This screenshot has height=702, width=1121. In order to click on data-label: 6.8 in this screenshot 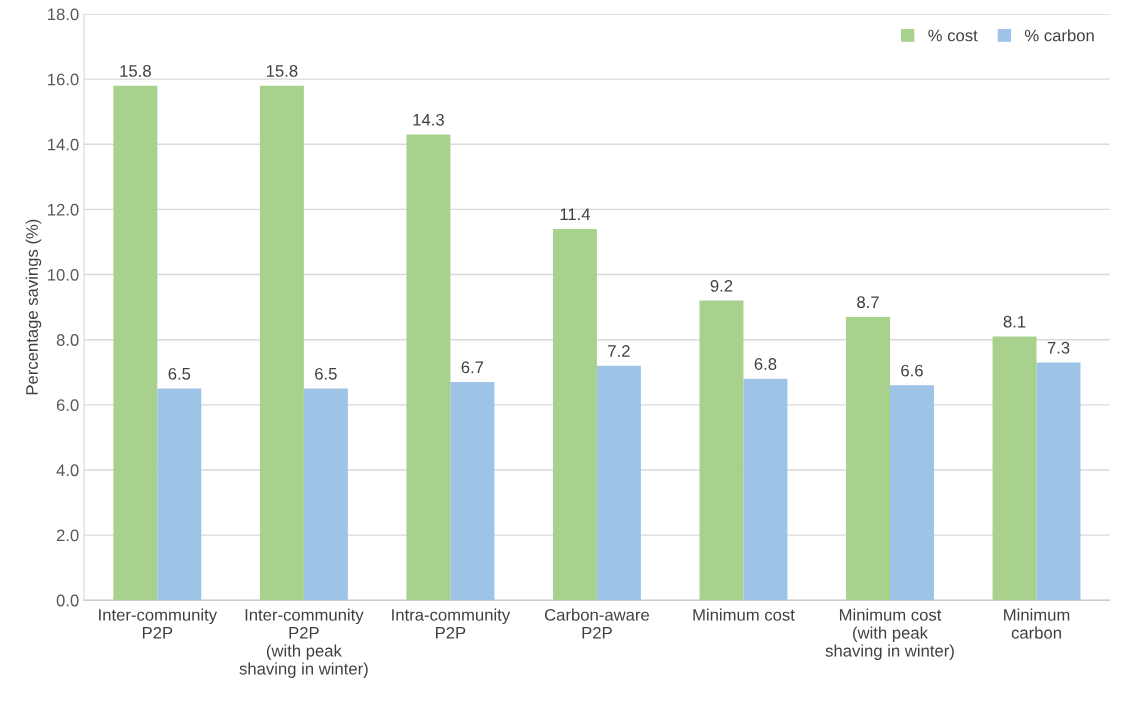, I will do `click(765, 364)`.